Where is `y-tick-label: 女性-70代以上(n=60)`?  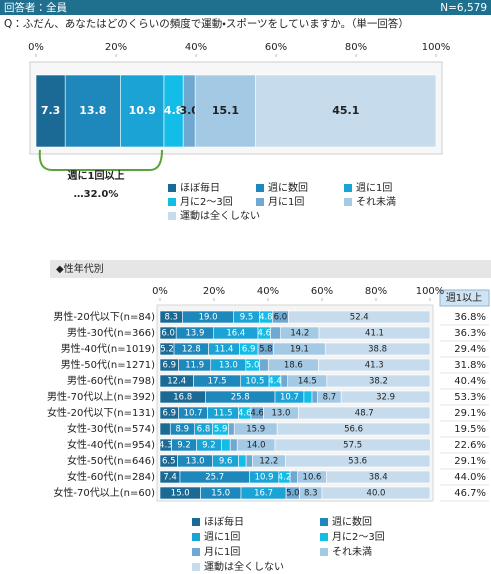 y-tick-label: 女性-70代以上(n=60) is located at coordinates (104, 492).